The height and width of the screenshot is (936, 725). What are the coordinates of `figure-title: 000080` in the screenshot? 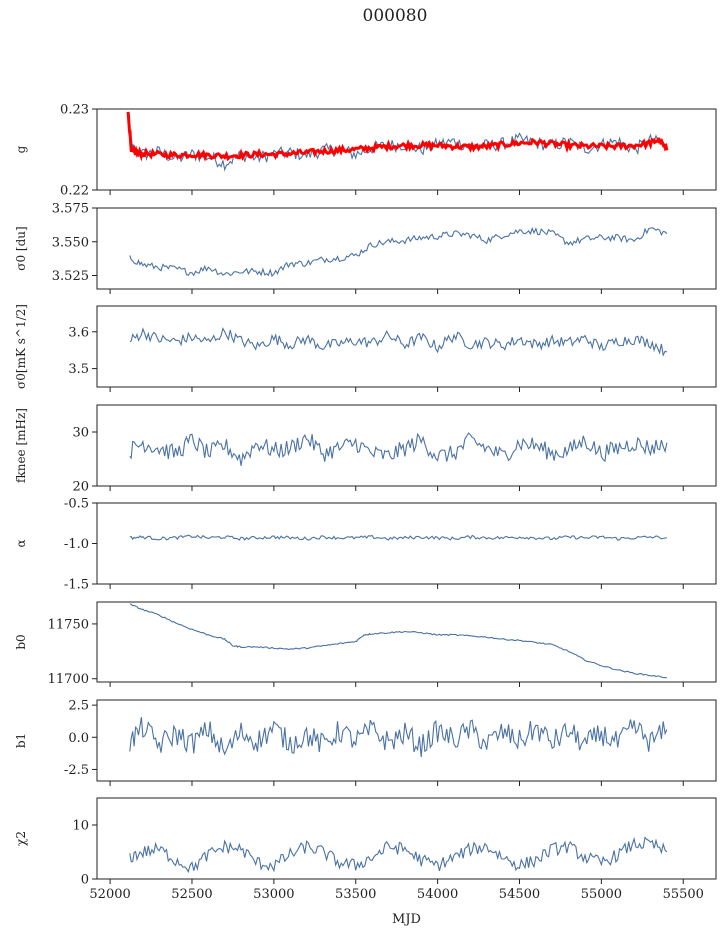 It's located at (395, 16).